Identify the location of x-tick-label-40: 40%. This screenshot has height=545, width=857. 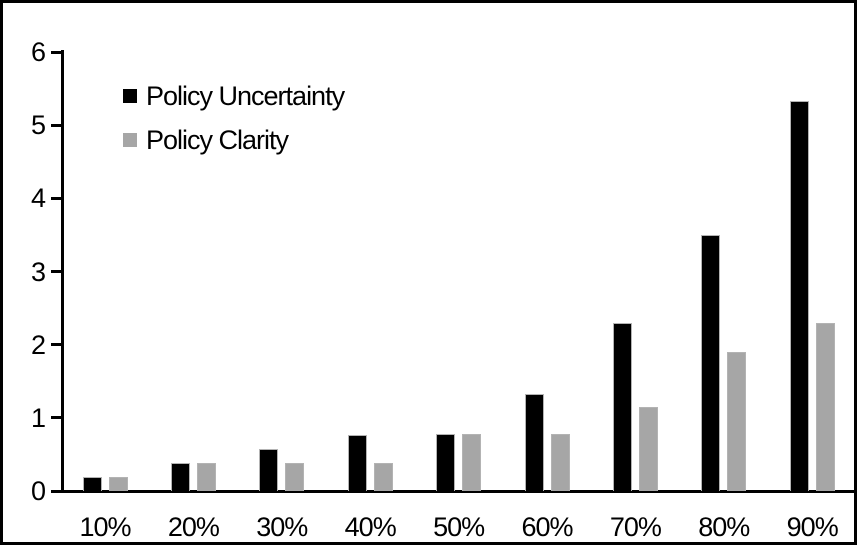
(370, 527).